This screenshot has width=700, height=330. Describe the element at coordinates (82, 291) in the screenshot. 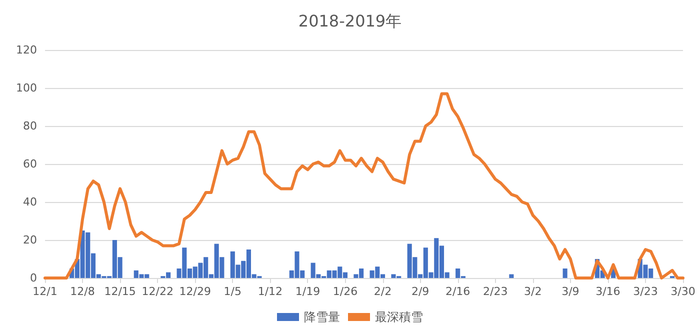

I see `x-tick-label: 12/8` at that location.